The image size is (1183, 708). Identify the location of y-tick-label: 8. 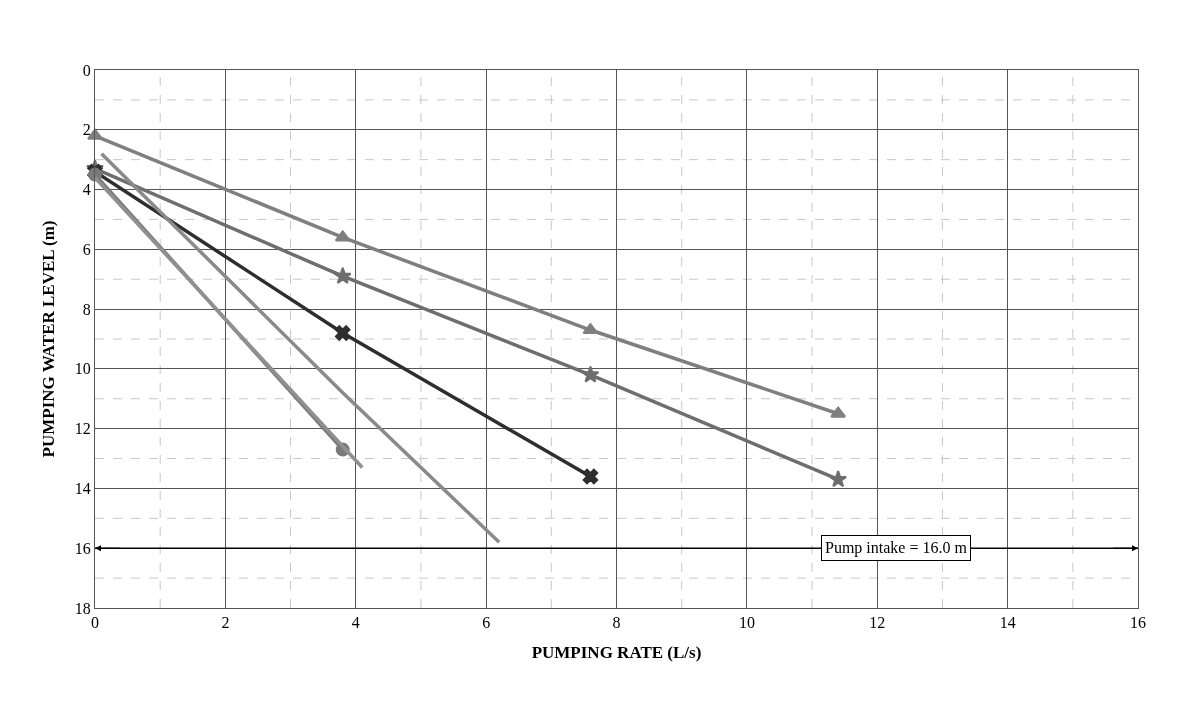
(86, 309).